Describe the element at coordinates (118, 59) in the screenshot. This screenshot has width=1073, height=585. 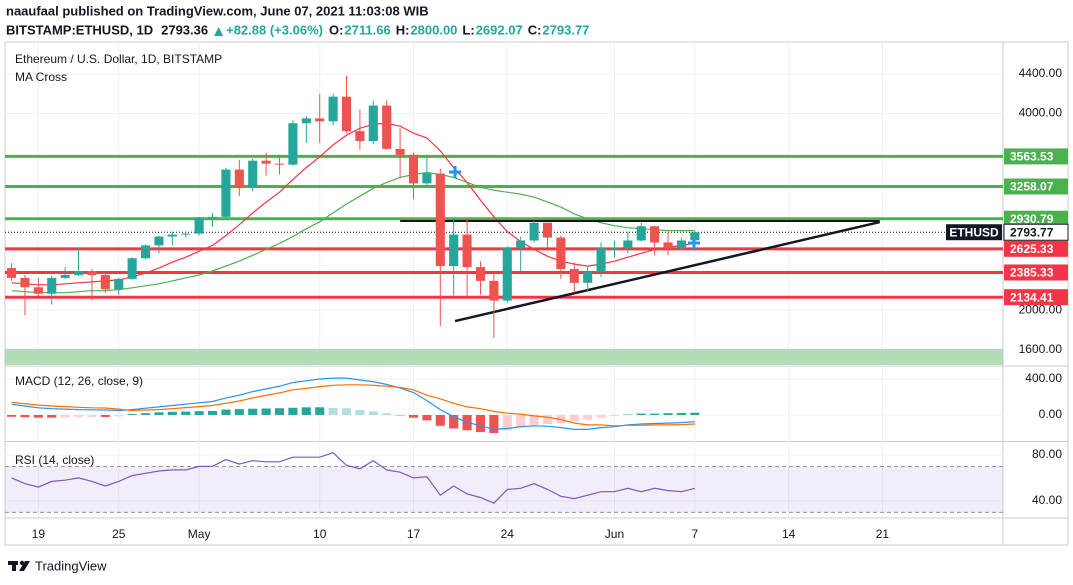
I see `pane-title: Ethereum / U.S. Dollar, 1D, BITSTAMP` at that location.